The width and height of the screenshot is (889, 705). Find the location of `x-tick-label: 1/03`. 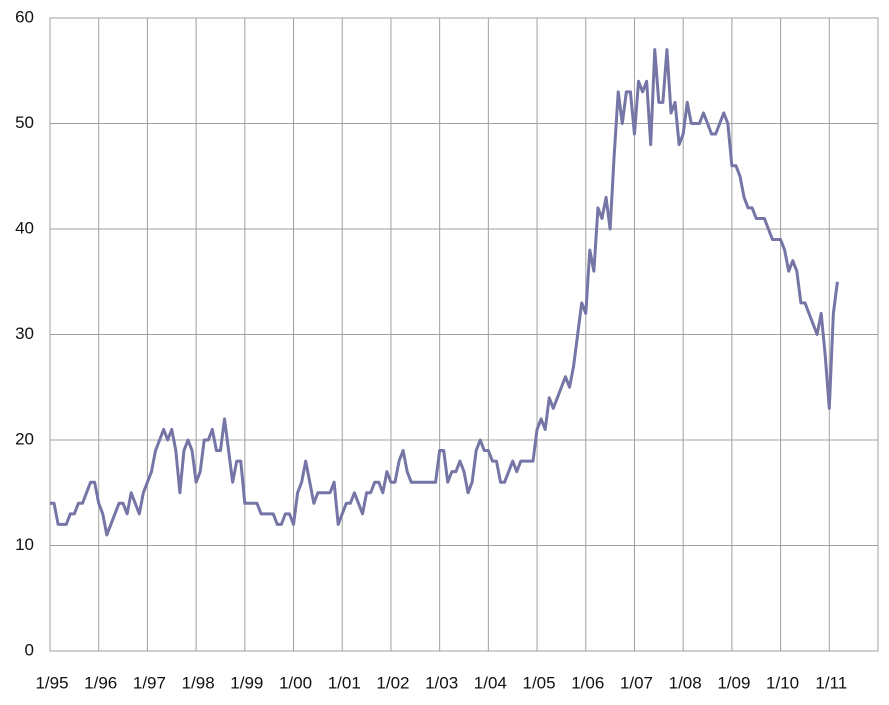

x-tick-label: 1/03 is located at coordinates (441, 682).